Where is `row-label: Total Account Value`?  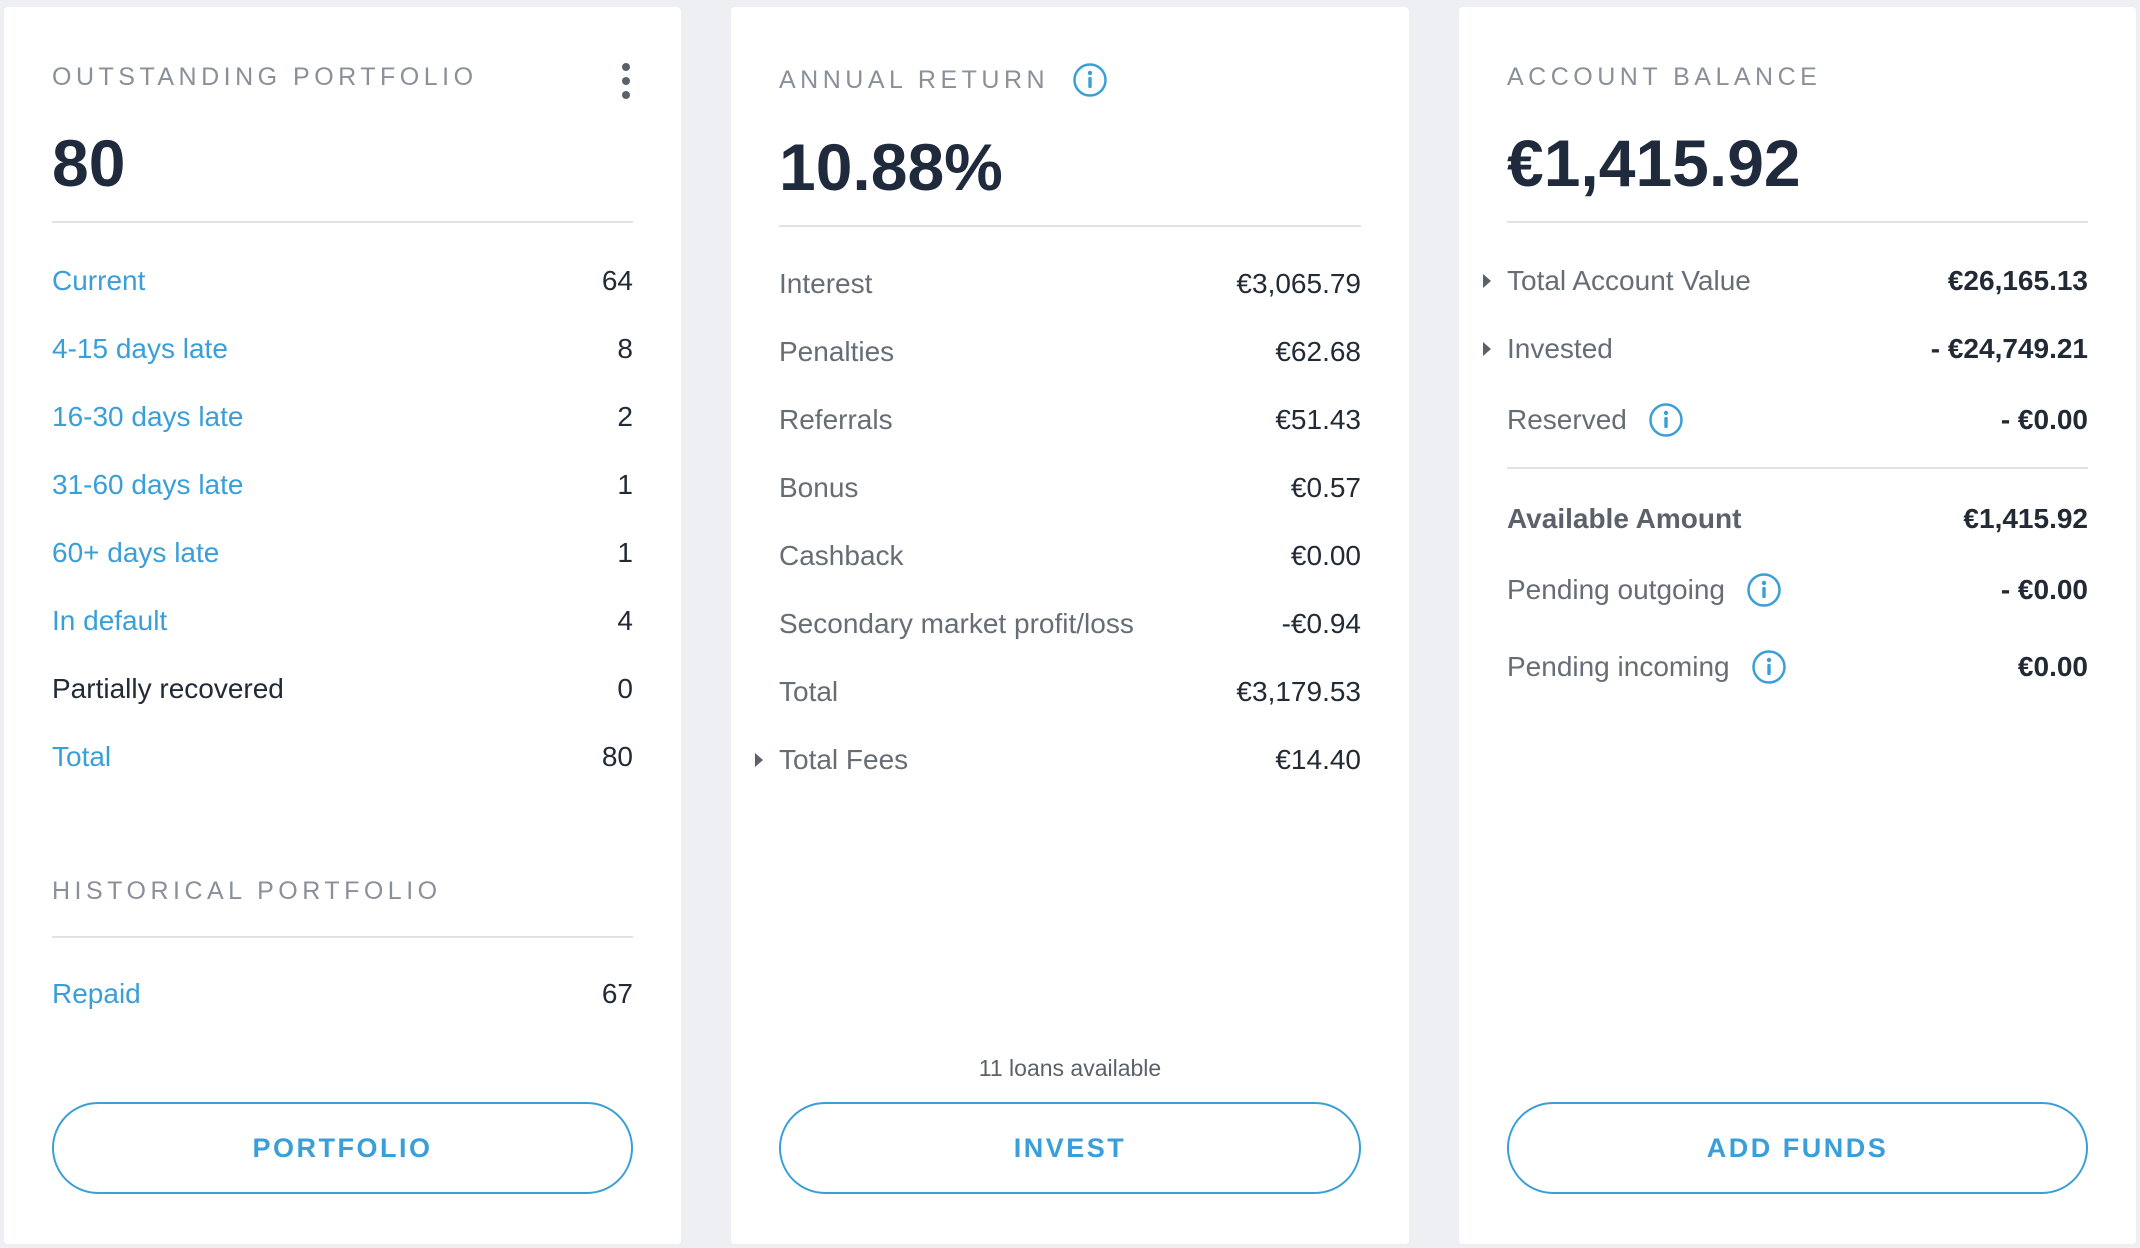
row-label: Total Account Value is located at coordinates (1629, 280).